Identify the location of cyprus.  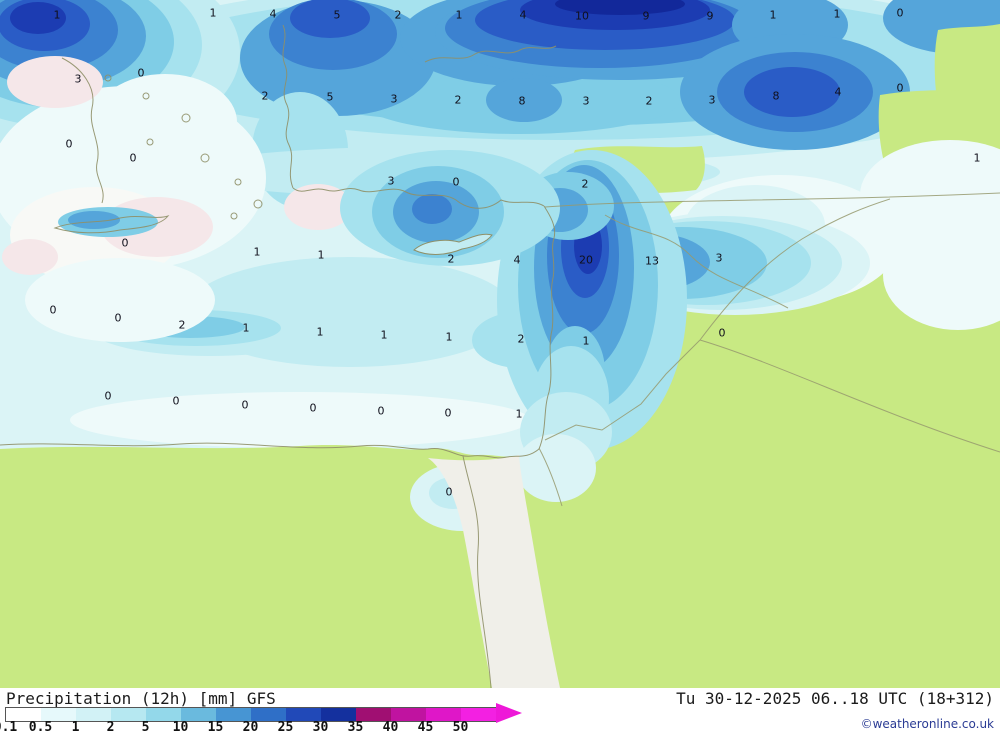
(453, 244).